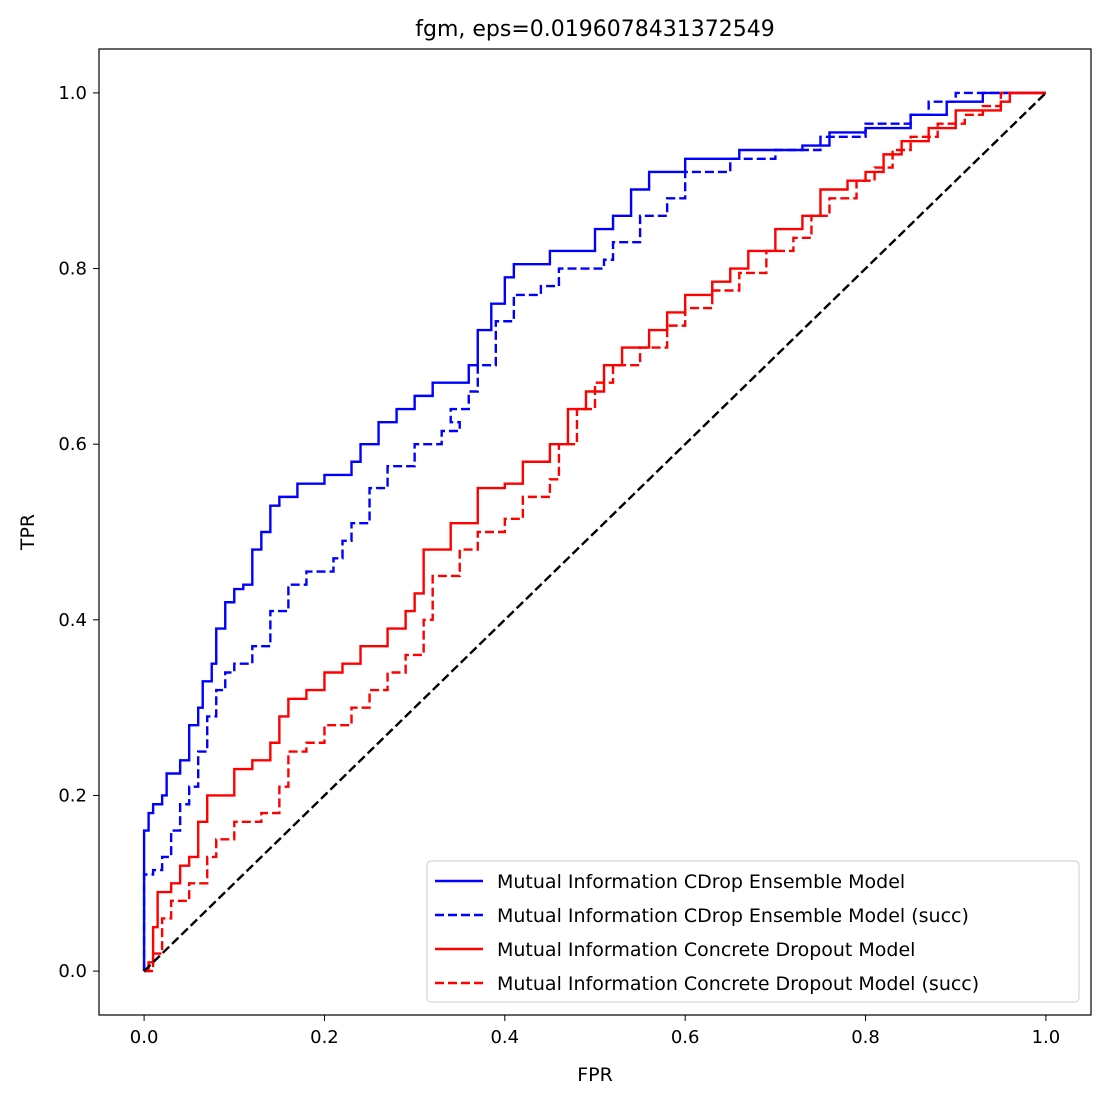 This screenshot has width=1110, height=1102. I want to click on y-tick-label: 1.0, so click(72, 93).